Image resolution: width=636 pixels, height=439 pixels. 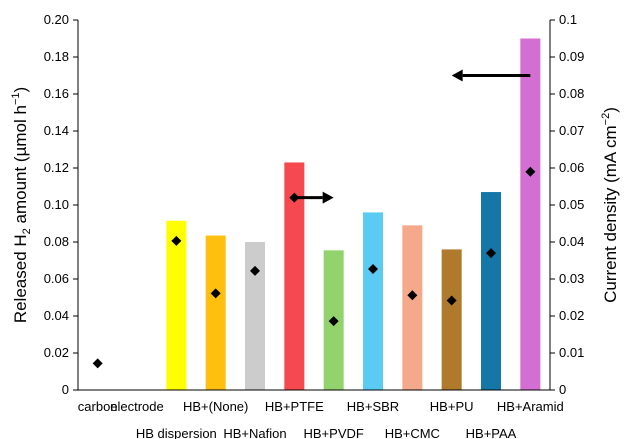 What do you see at coordinates (562, 389) in the screenshot?
I see `right-tick-label: 0` at bounding box center [562, 389].